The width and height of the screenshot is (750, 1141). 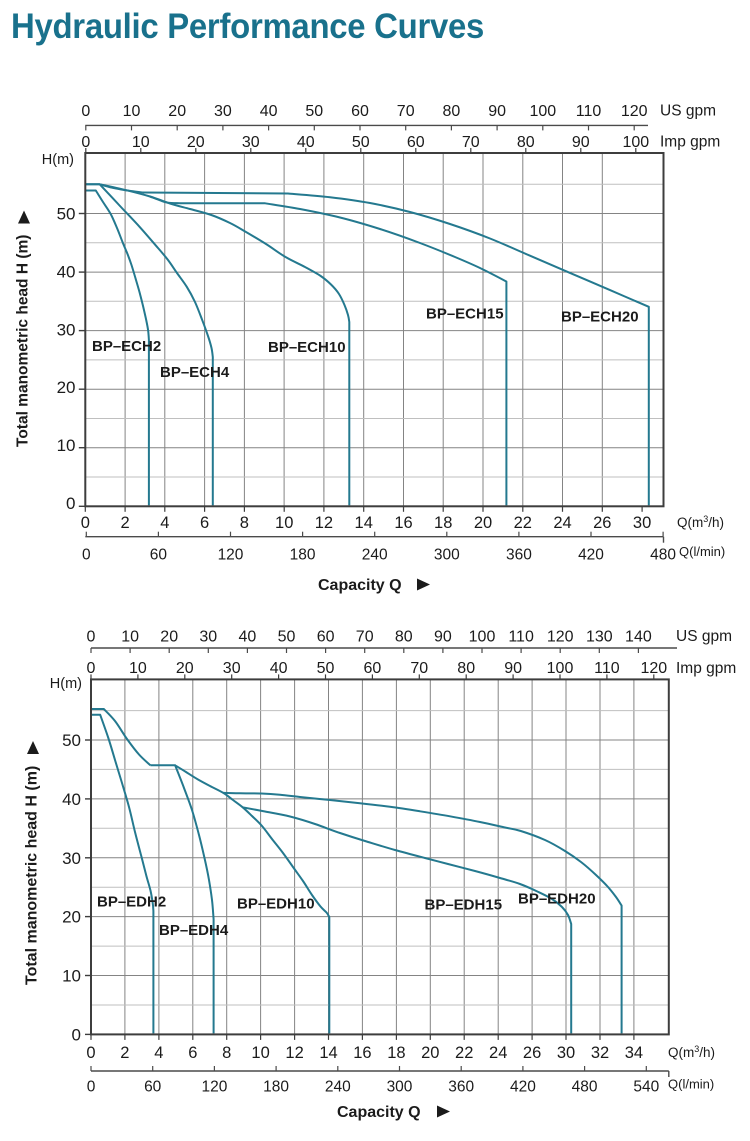 What do you see at coordinates (634, 1053) in the screenshot?
I see `svg-text: 34` at bounding box center [634, 1053].